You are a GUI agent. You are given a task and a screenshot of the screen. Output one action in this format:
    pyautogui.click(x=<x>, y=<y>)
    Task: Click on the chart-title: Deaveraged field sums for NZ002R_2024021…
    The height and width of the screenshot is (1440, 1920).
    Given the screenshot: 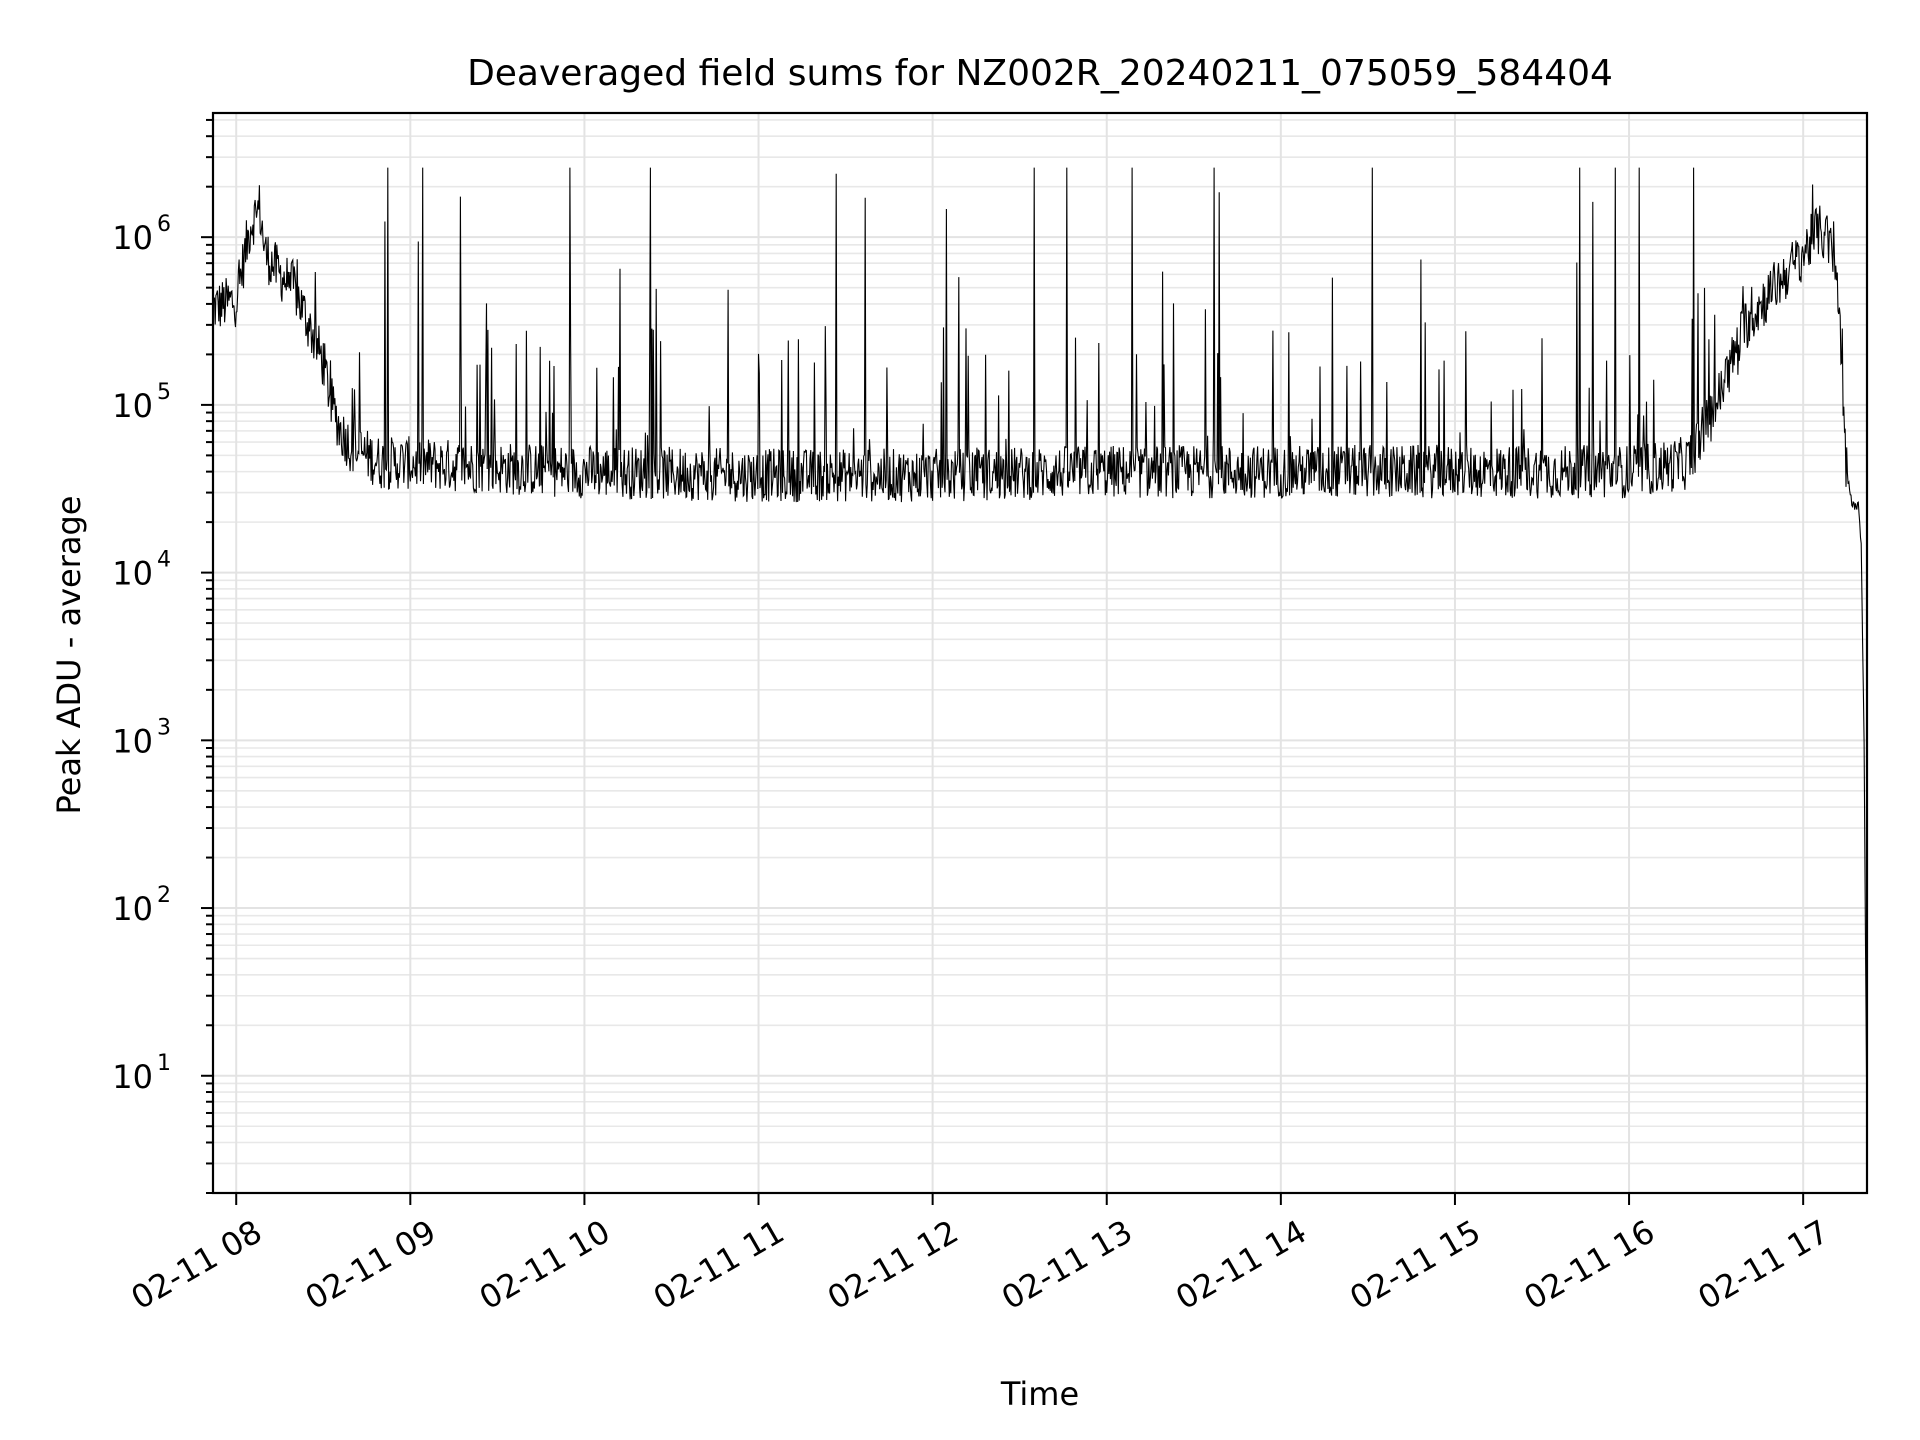 What is the action you would take?
    pyautogui.click(x=1040, y=73)
    